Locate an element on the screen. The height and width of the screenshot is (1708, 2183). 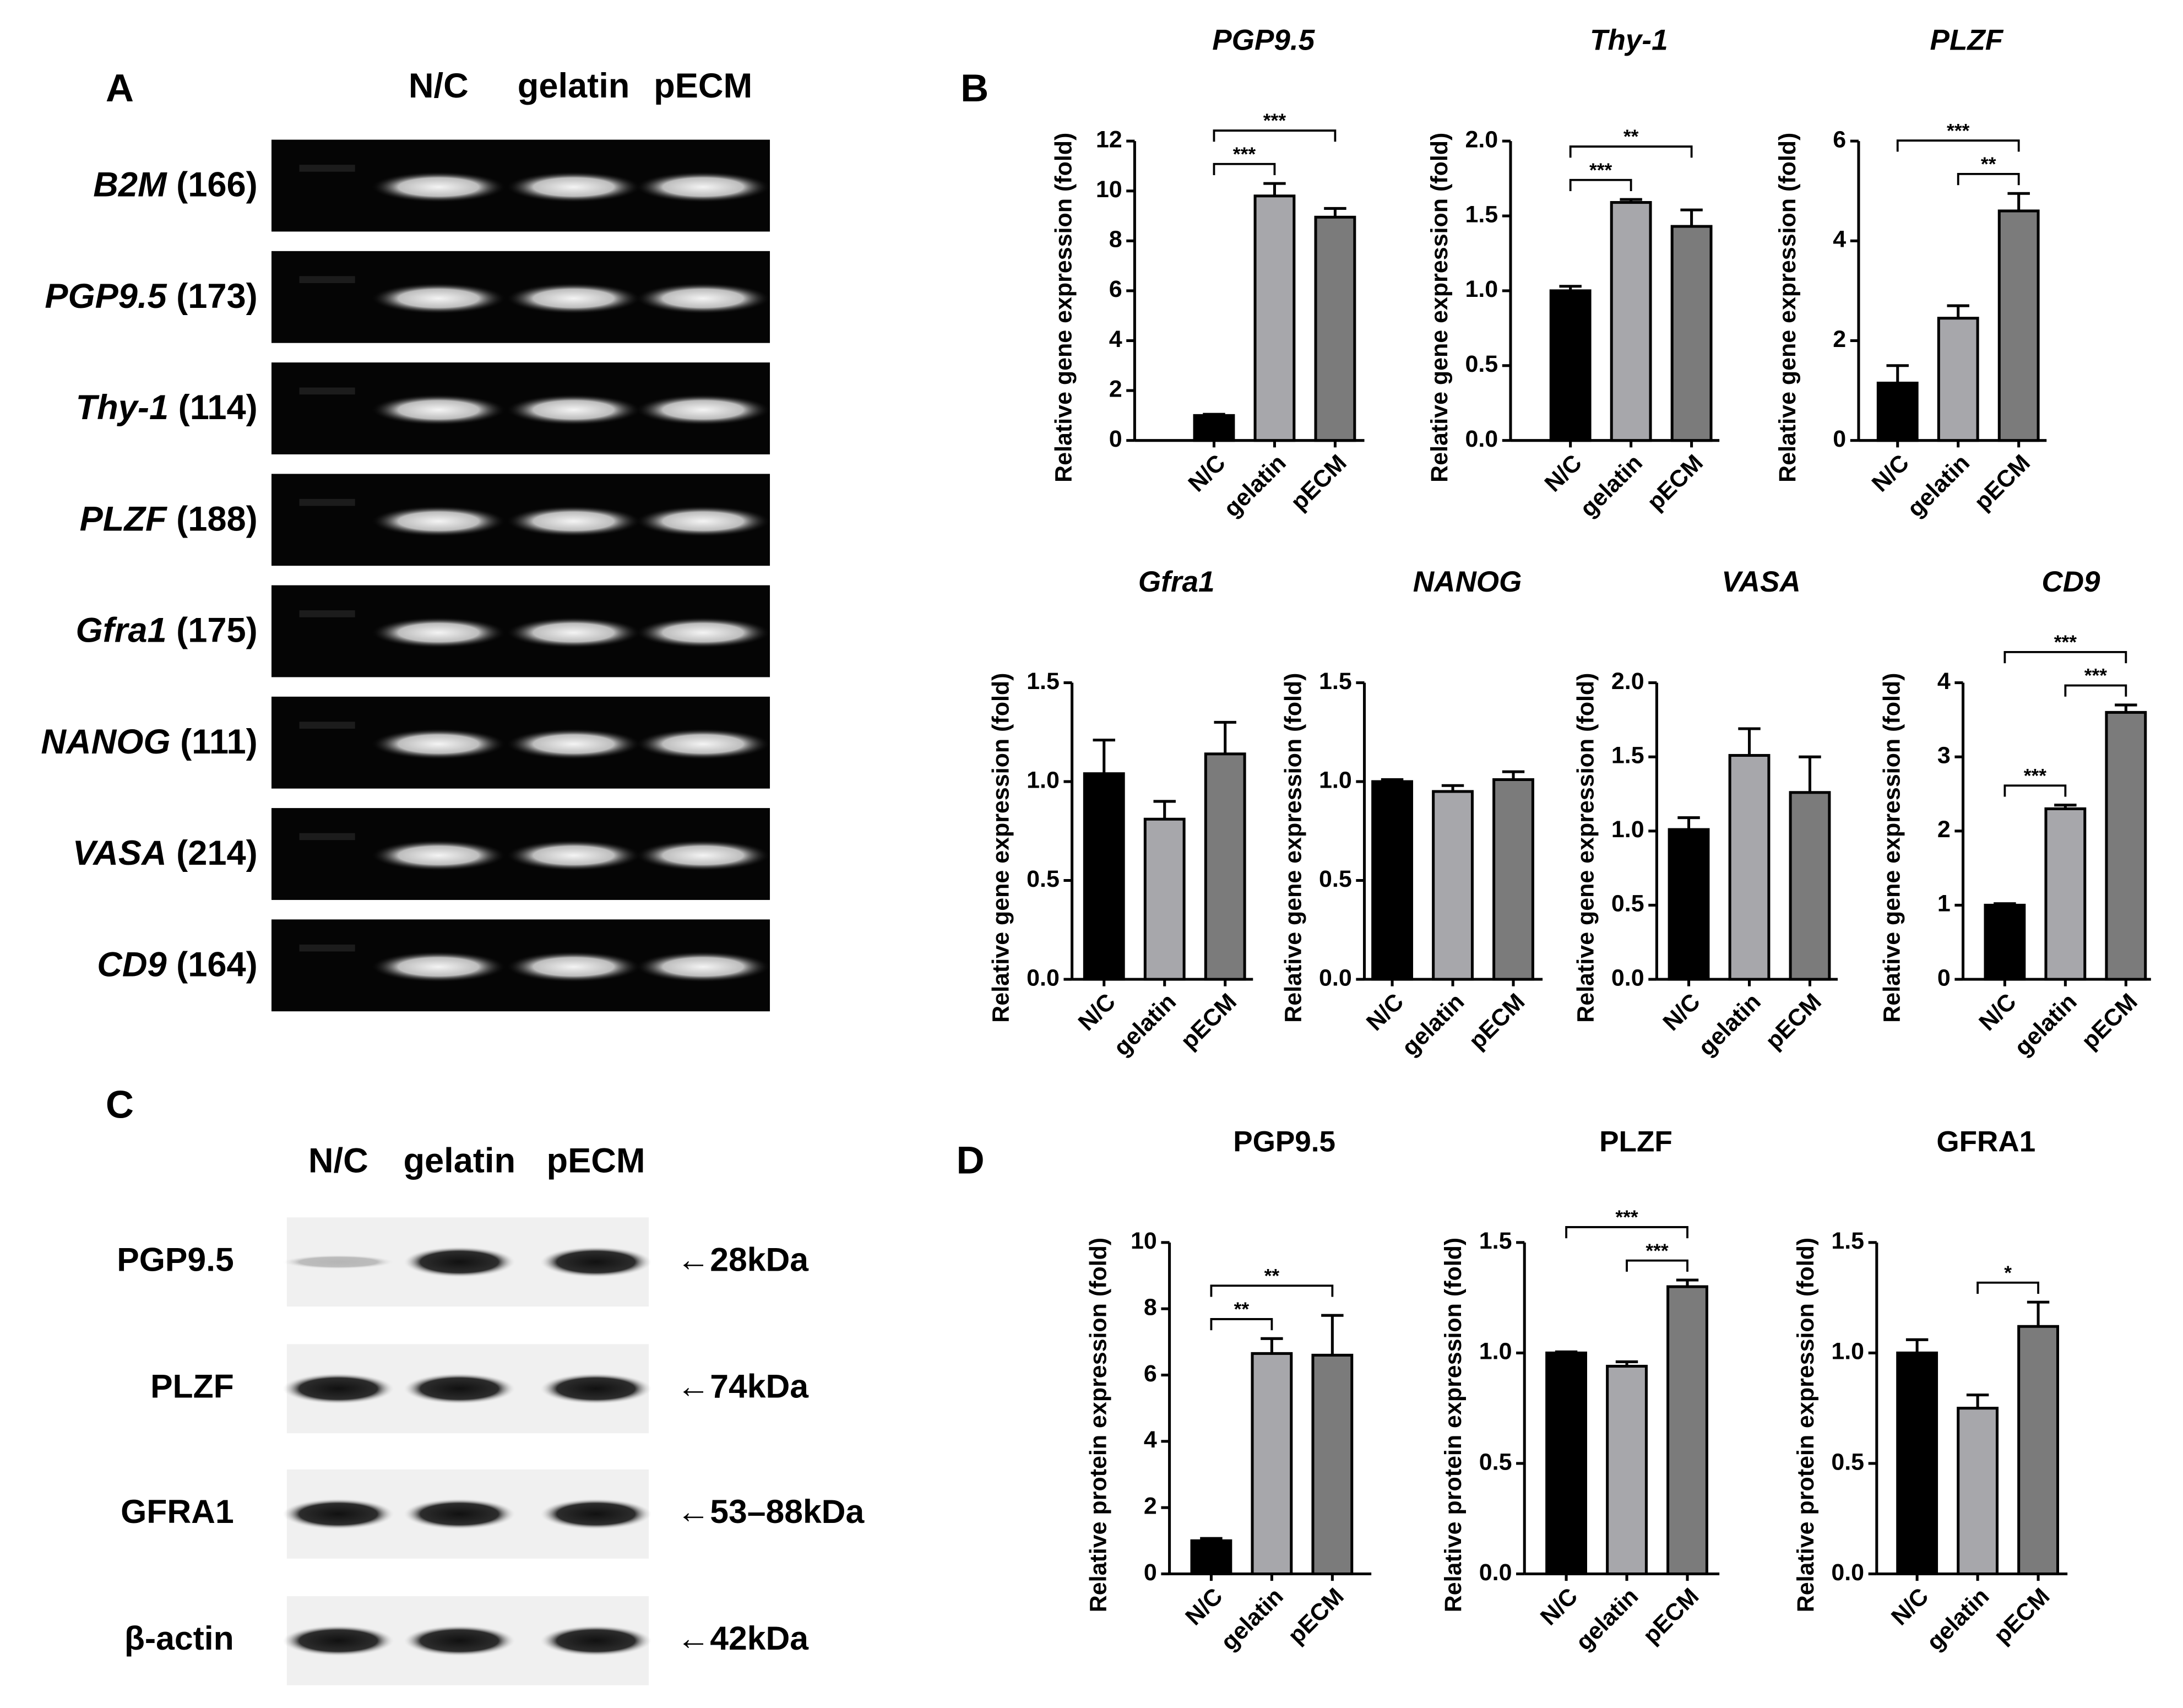
y-tick-label: 1.5 is located at coordinates (1044, 681).